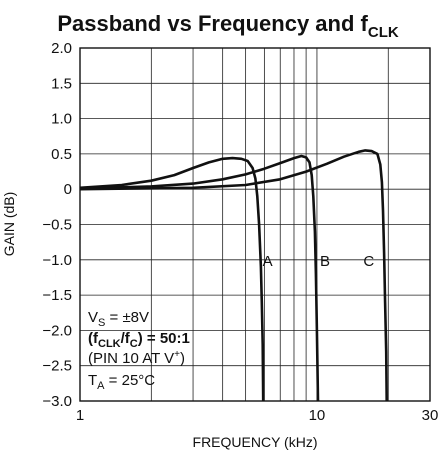  I want to click on chart-title: Passband vs Frequency and fCLK, so click(228, 26).